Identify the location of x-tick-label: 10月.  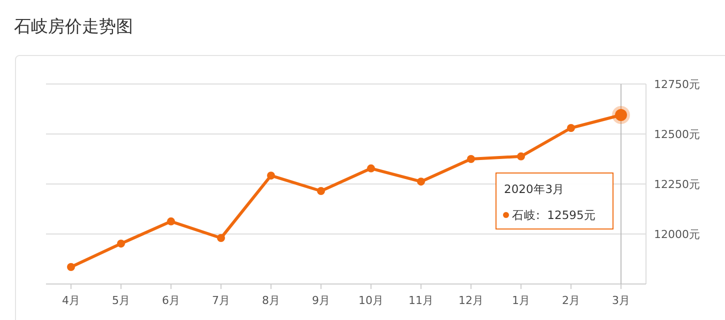
(371, 300).